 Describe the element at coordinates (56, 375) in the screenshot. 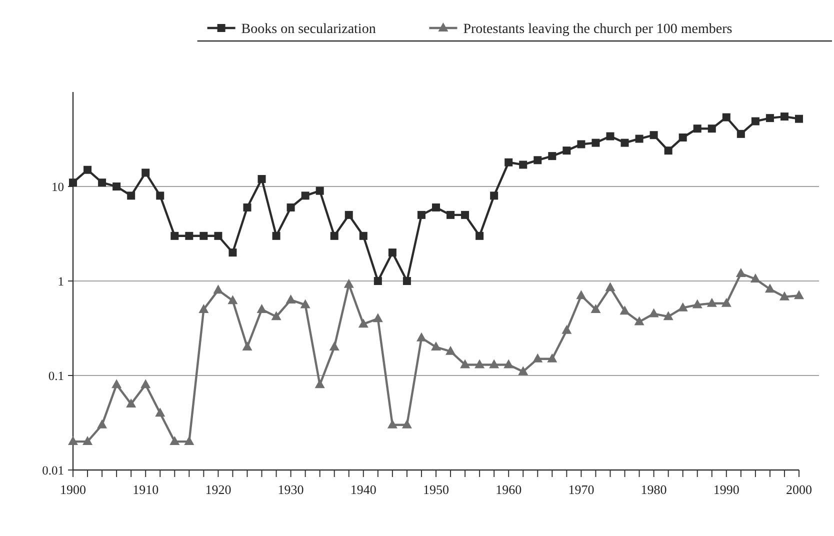

I see `y-tick-label: 0.1` at that location.